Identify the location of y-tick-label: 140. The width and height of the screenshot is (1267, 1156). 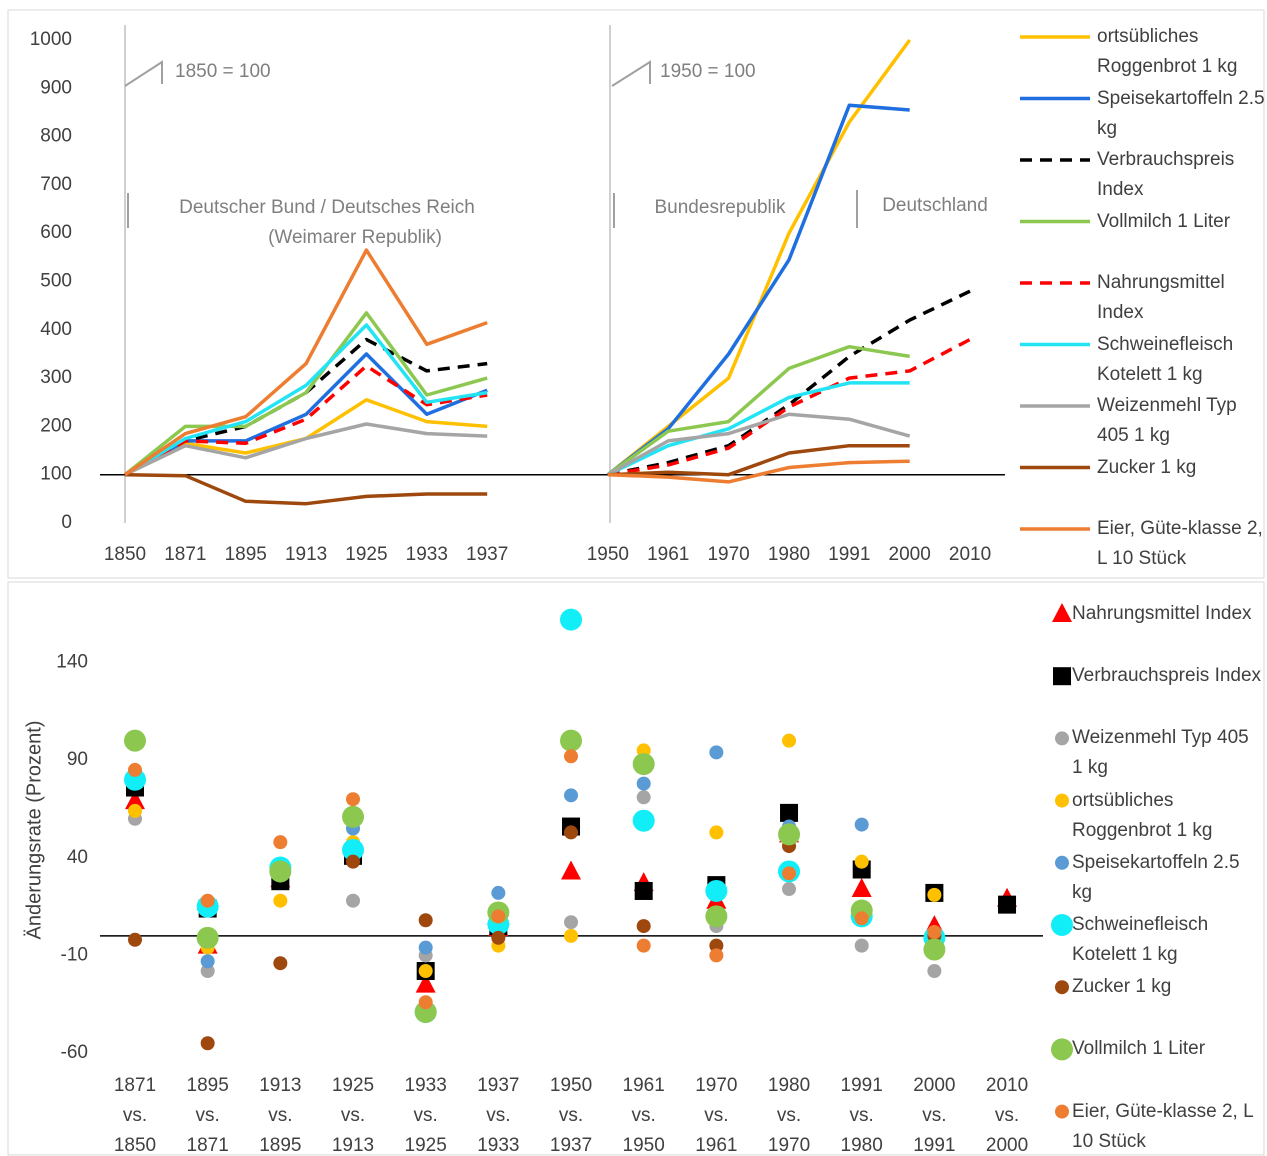
(72, 662).